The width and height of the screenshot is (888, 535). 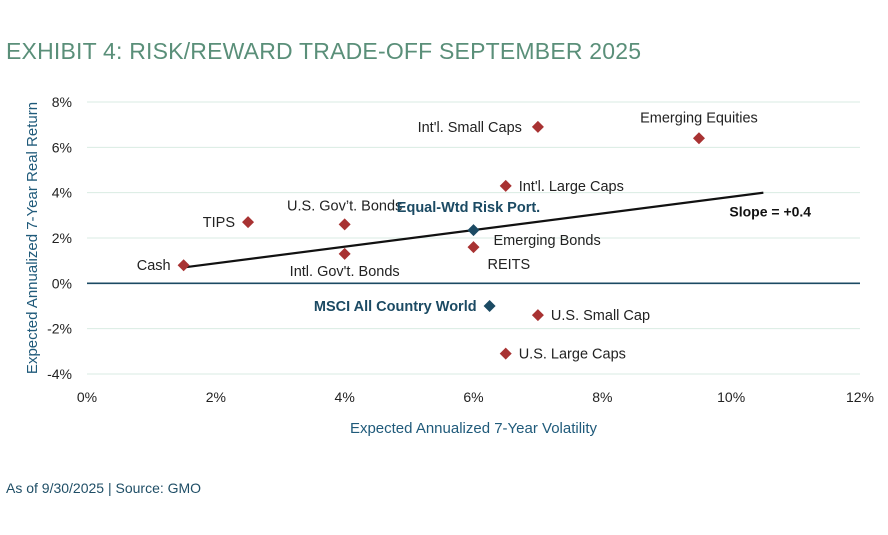 What do you see at coordinates (219, 223) in the screenshot?
I see `label-tips: TIPS` at bounding box center [219, 223].